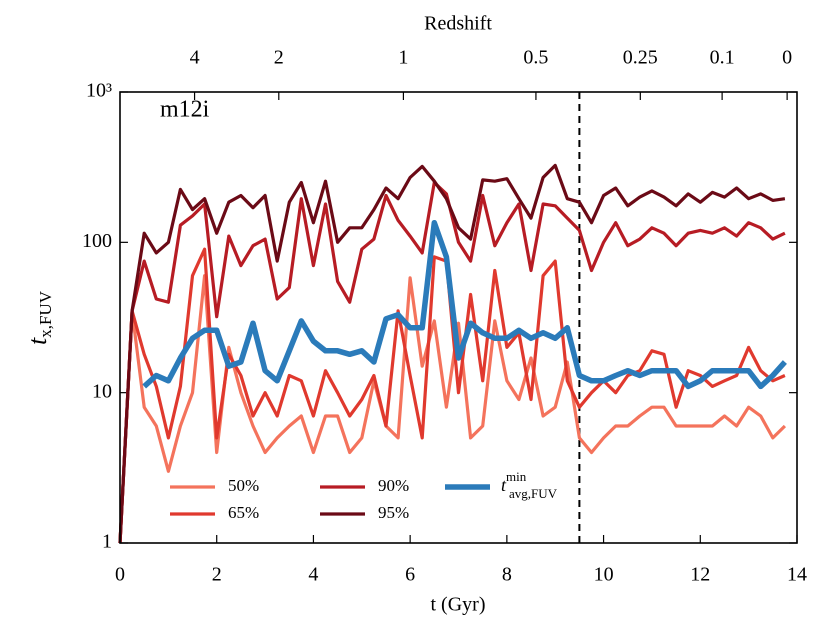  I want to click on legend-label: 90%, so click(393, 485).